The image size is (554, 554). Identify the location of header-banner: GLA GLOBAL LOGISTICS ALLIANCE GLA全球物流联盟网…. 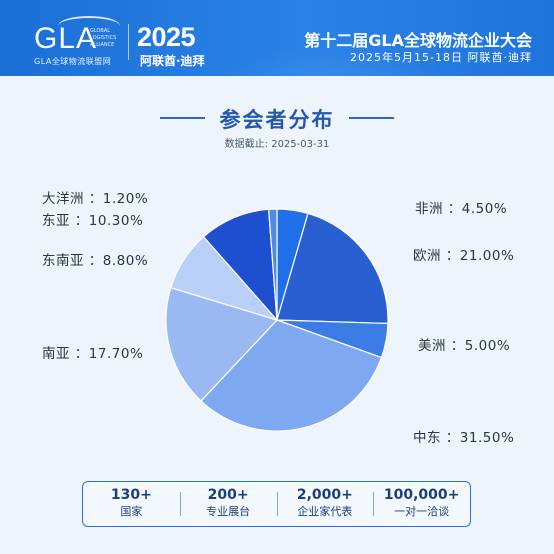
(277, 38).